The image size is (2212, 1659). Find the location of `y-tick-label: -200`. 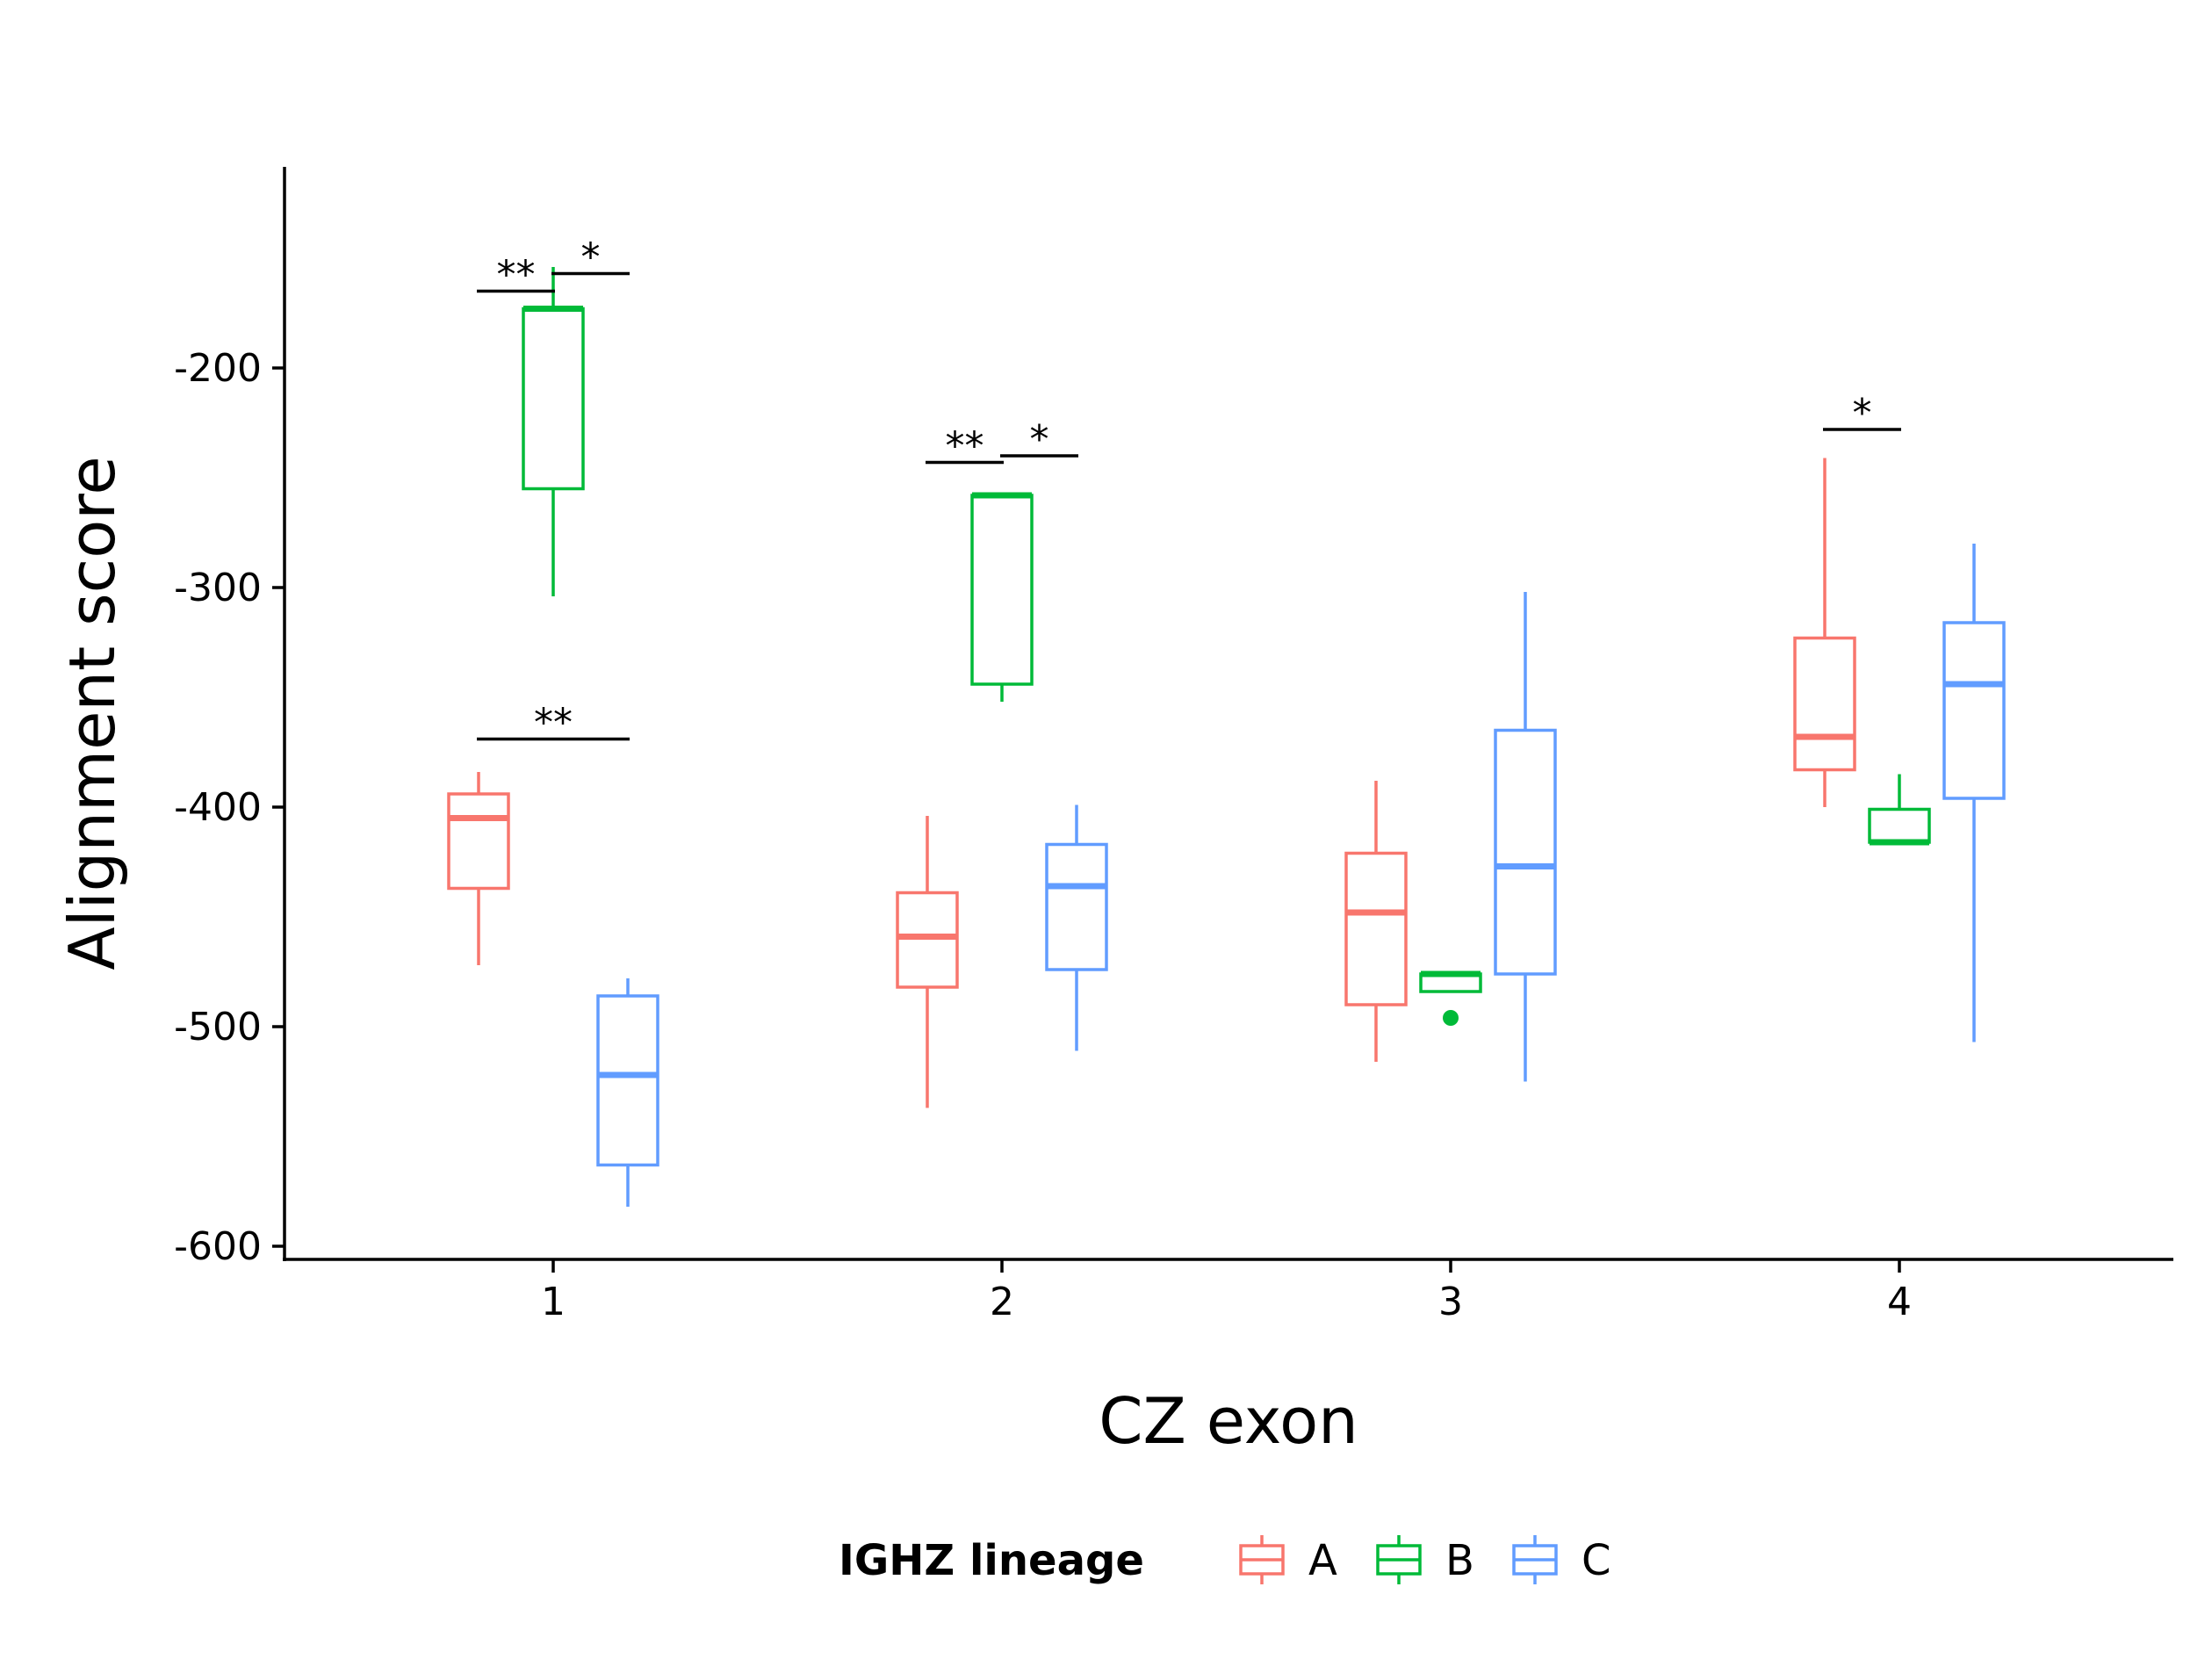

y-tick-label: -200 is located at coordinates (218, 368).